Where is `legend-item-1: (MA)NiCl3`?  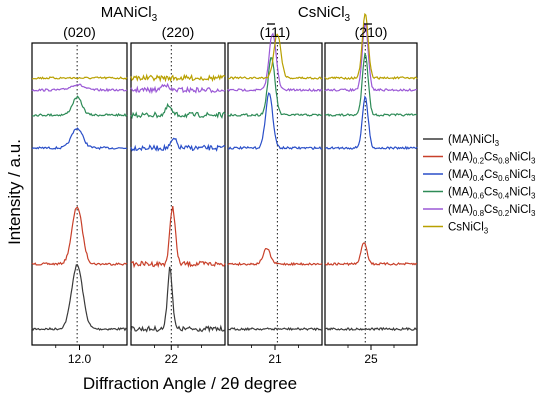 legend-item-1: (MA)NiCl3 is located at coordinates (461, 141).